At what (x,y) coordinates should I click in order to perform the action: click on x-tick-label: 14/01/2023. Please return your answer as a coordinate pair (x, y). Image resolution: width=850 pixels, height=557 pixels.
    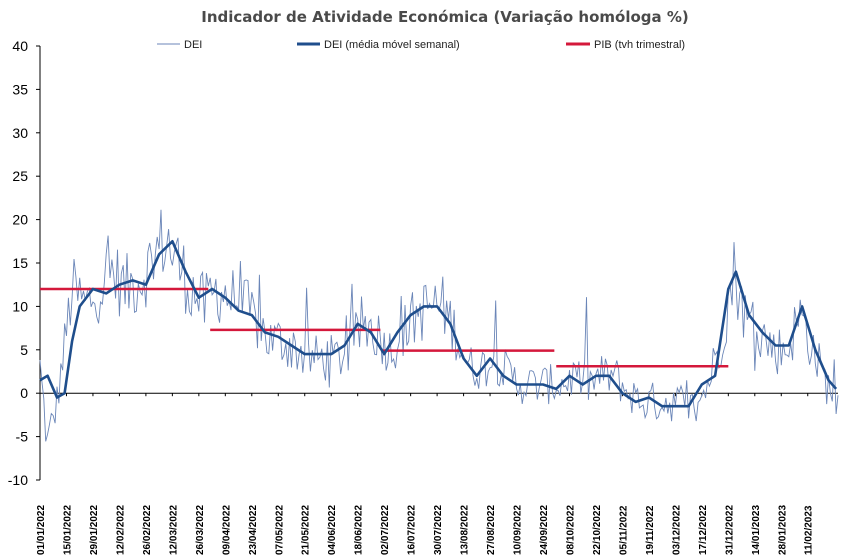
    Looking at the image, I should click on (756, 530).